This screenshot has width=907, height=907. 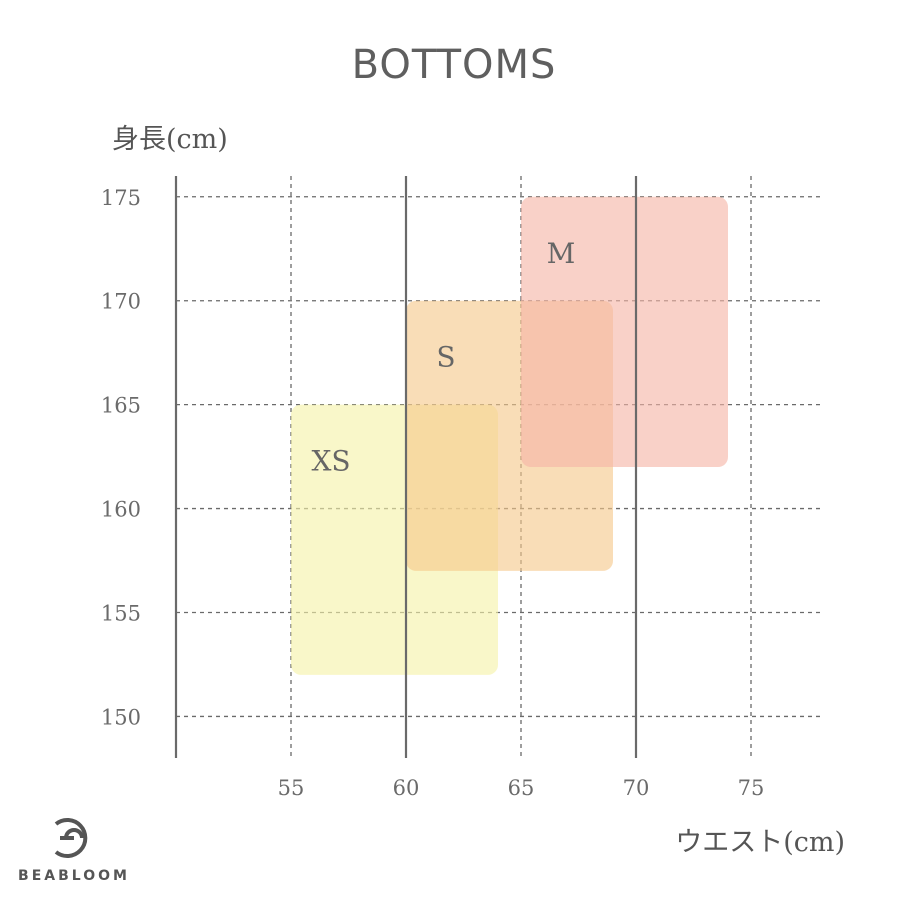 What do you see at coordinates (406, 788) in the screenshot?
I see `x-tick-label: 60` at bounding box center [406, 788].